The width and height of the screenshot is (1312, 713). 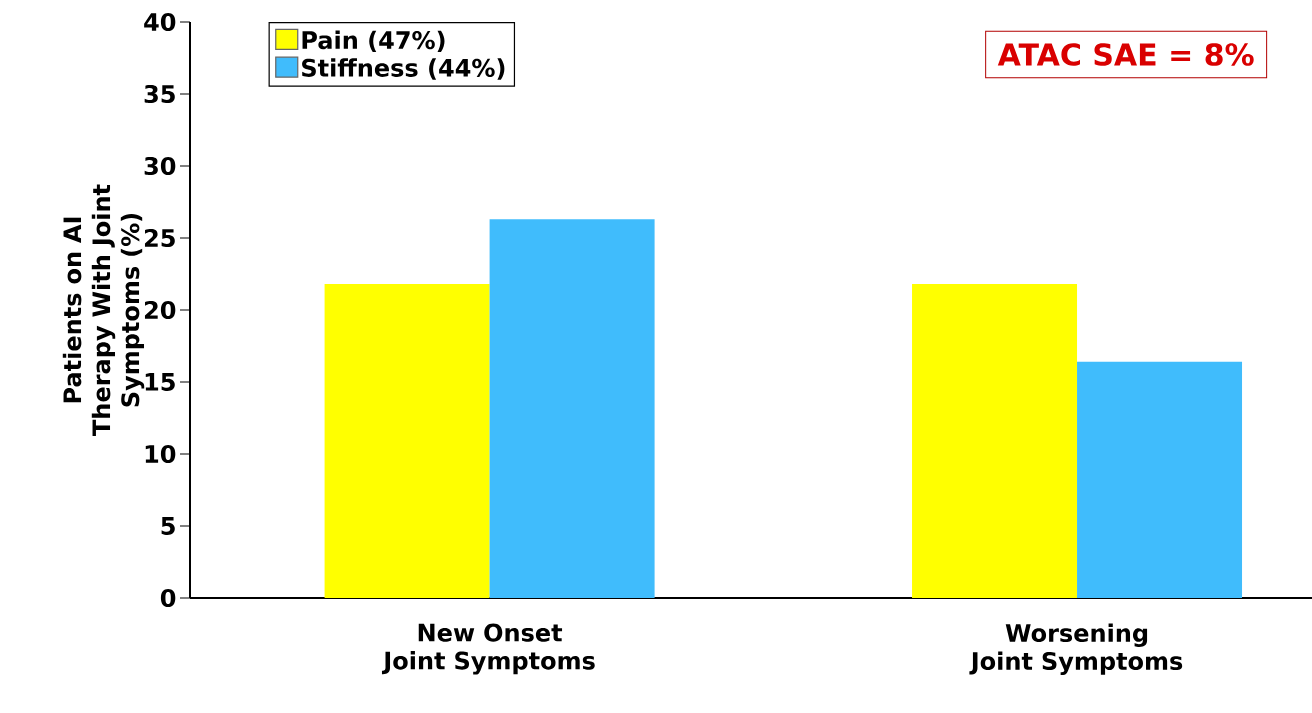 I want to click on legend-label: Pain (47%), so click(x=373, y=41).